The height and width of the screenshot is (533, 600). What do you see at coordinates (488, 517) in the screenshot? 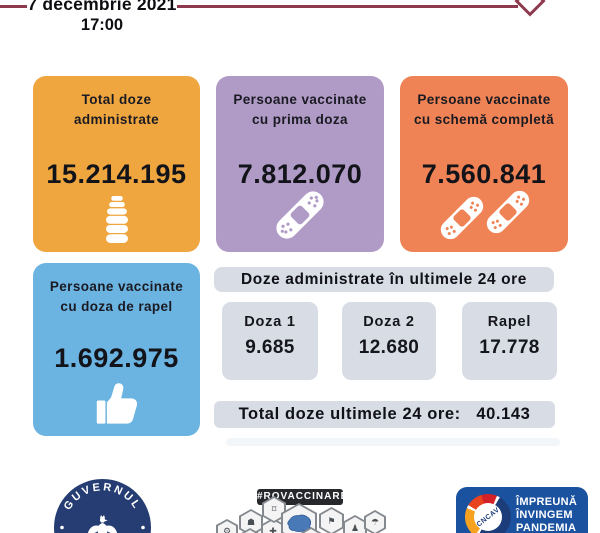
I see `cncav-name: CNCAV` at bounding box center [488, 517].